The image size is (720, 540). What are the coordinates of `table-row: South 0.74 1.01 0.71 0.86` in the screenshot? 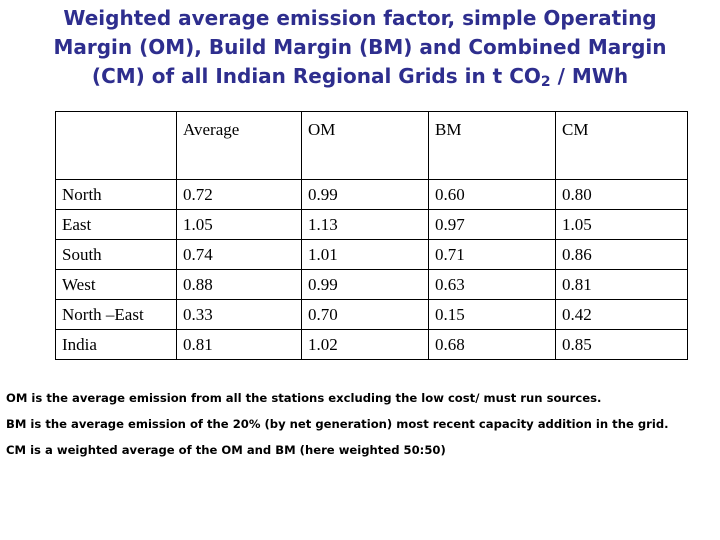 It's located at (371, 254).